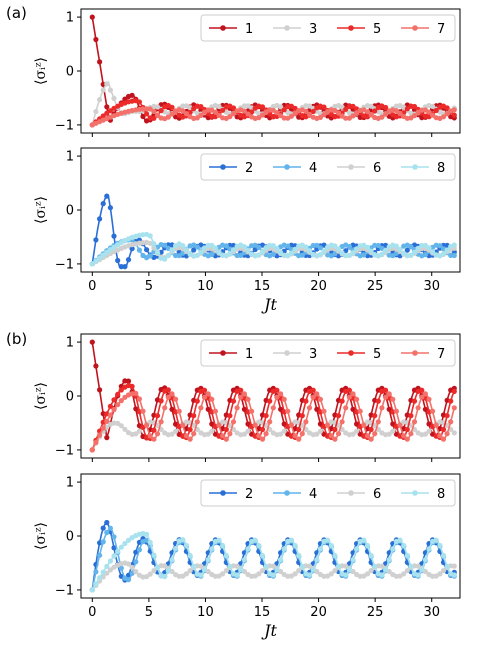 This screenshot has height=646, width=498. Describe the element at coordinates (328, 28) in the screenshot. I see `legend: 1 3 5 7` at that location.